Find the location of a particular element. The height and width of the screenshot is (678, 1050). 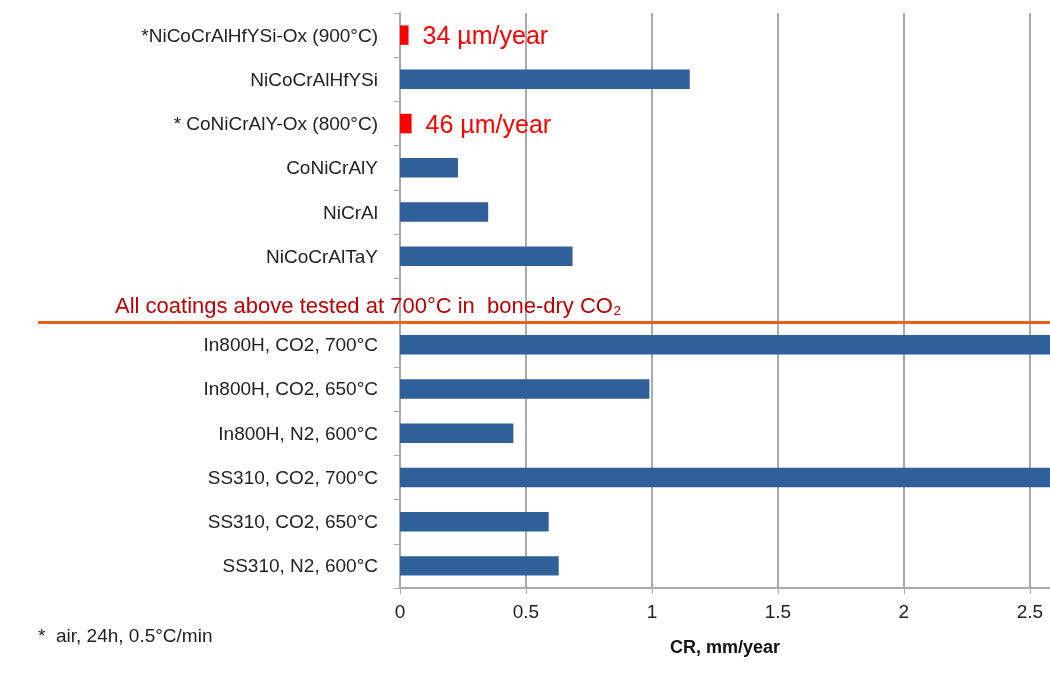

y-tick-label: SS310, N2, 600°C is located at coordinates (300, 566).